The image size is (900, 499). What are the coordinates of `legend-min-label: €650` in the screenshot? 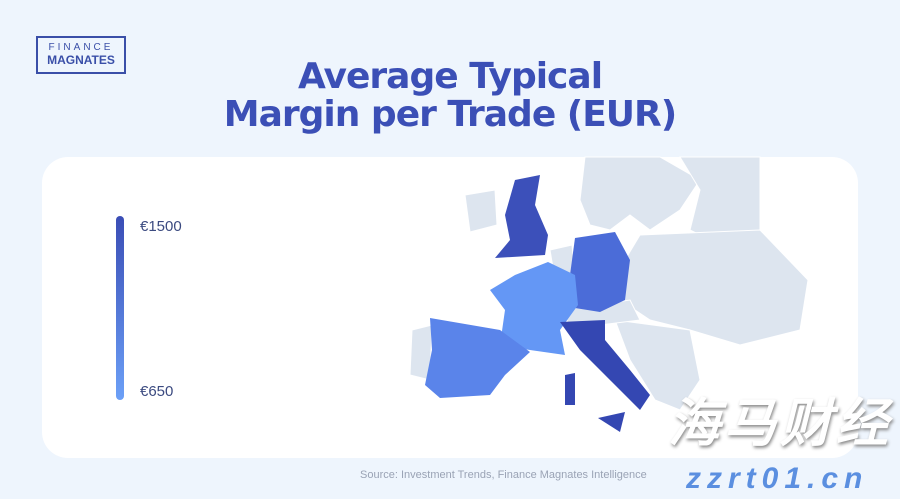 It's located at (157, 391).